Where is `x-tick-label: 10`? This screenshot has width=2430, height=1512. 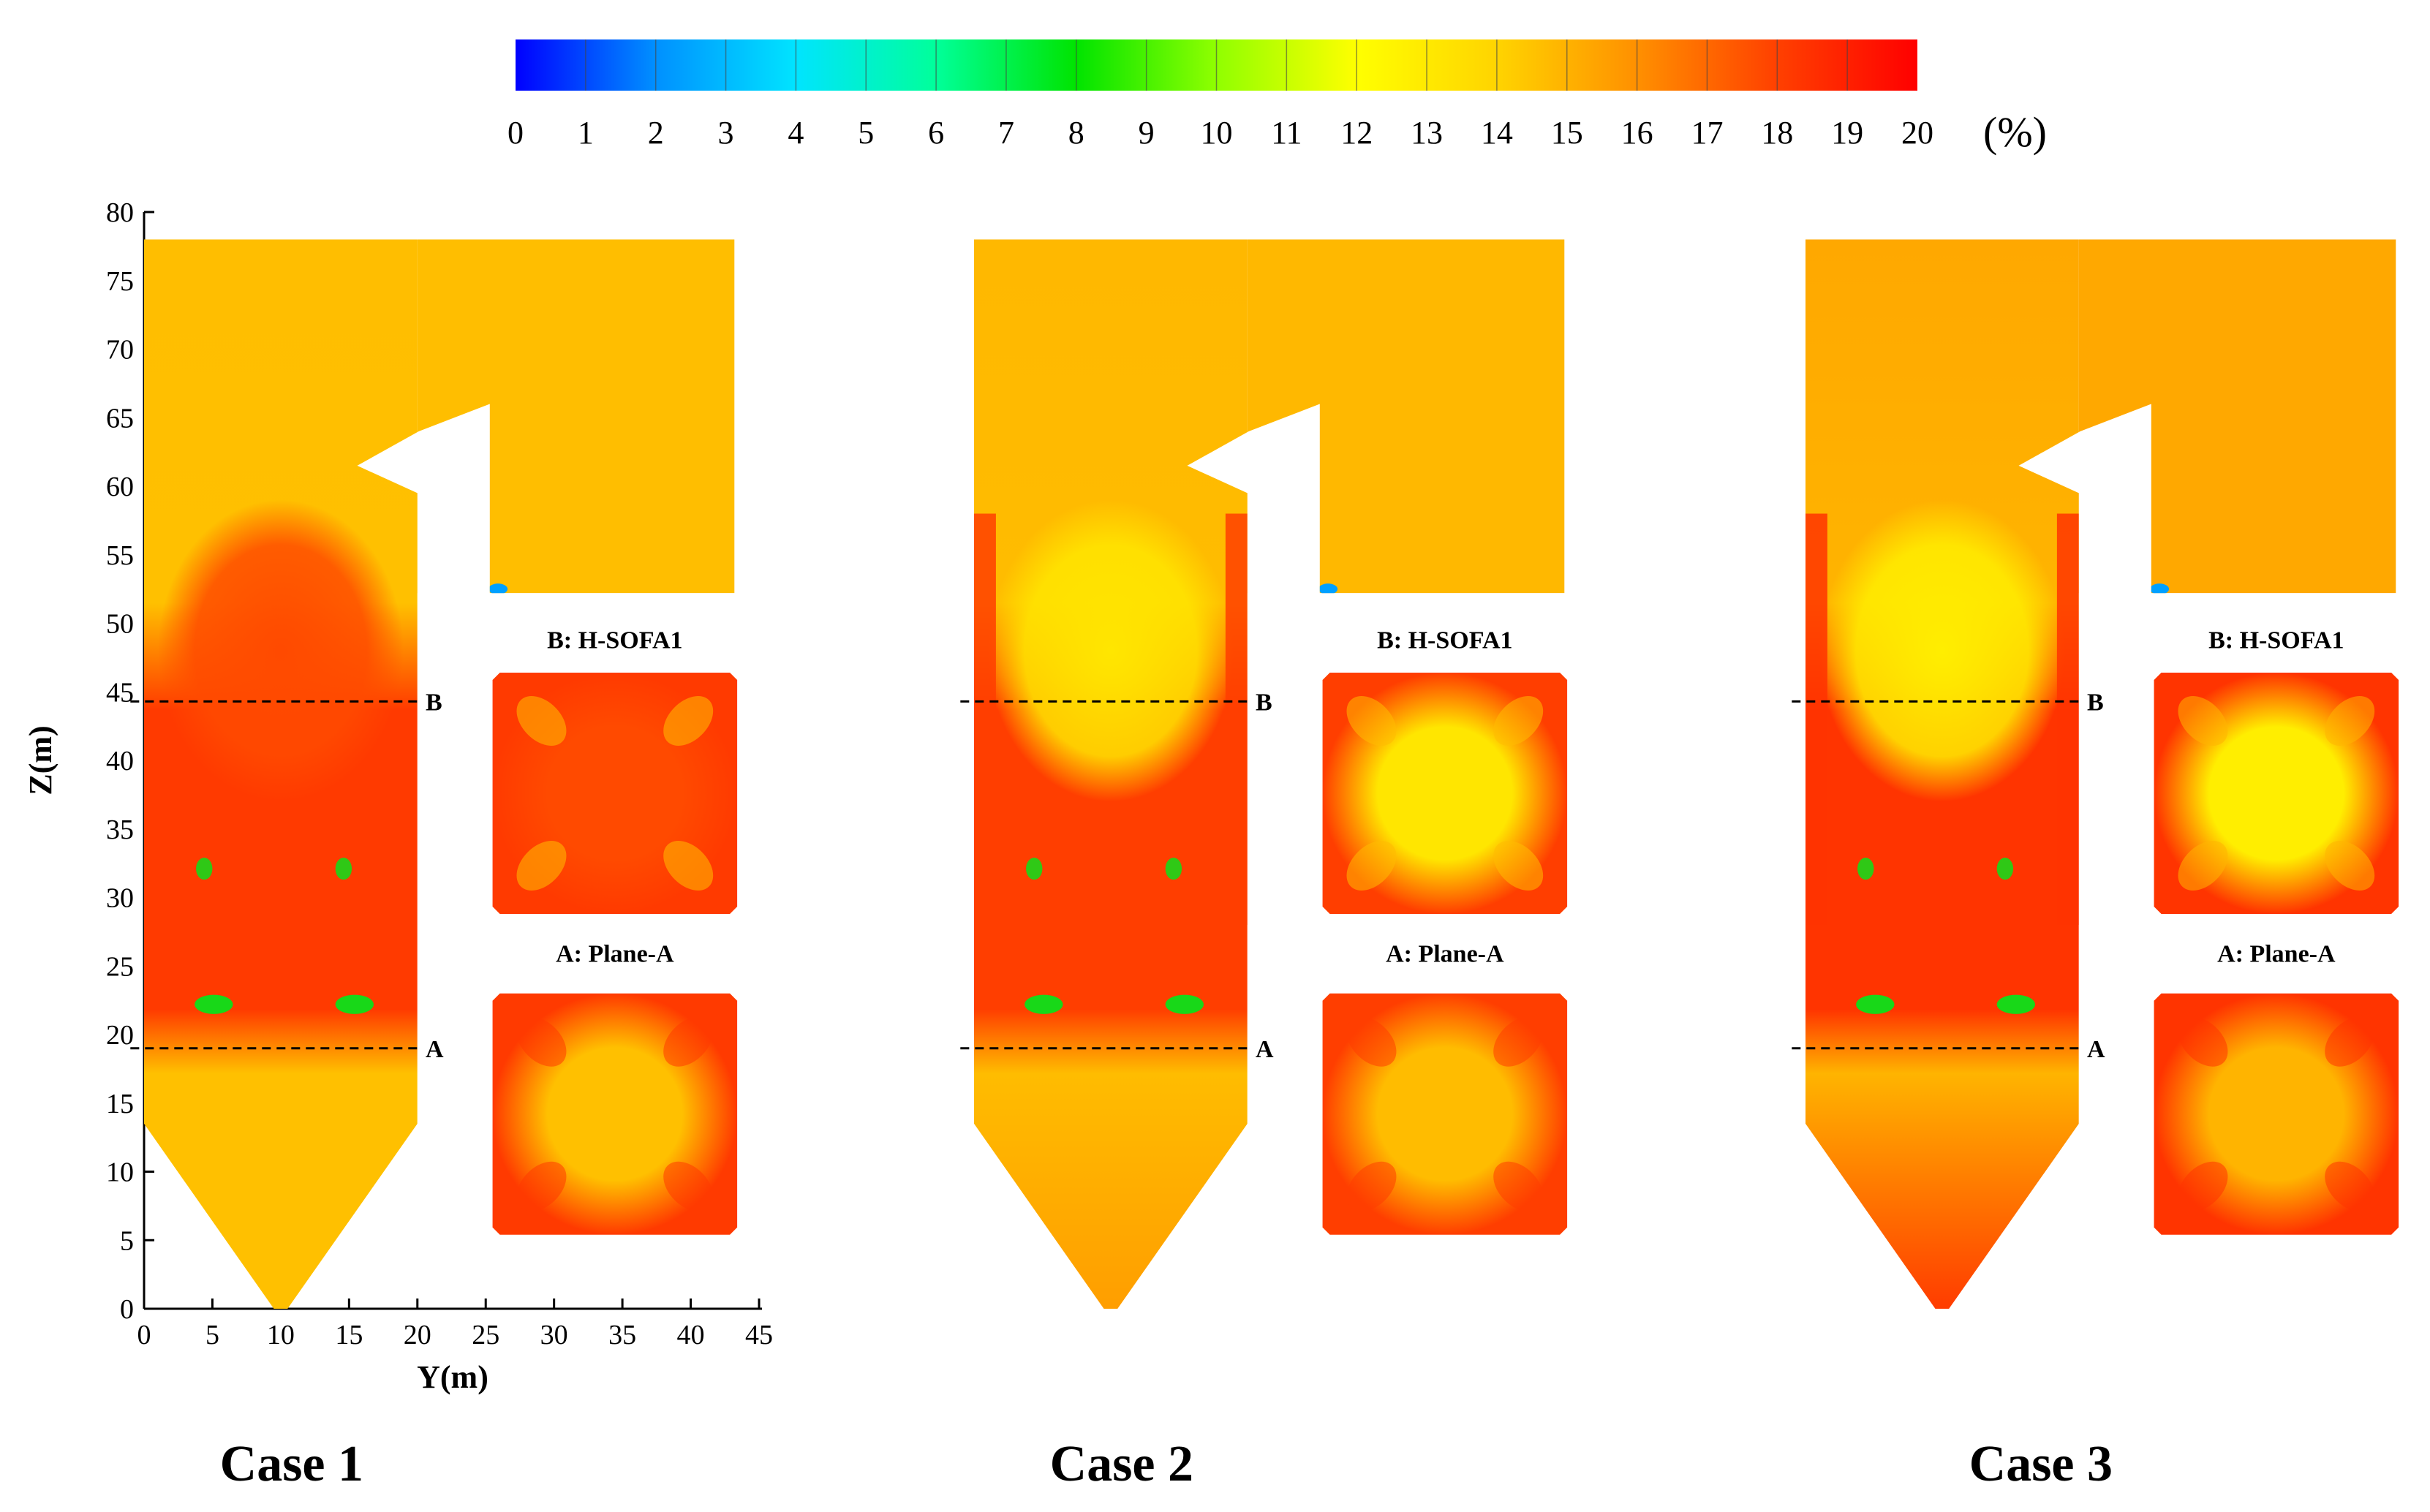 x-tick-label: 10 is located at coordinates (281, 1335).